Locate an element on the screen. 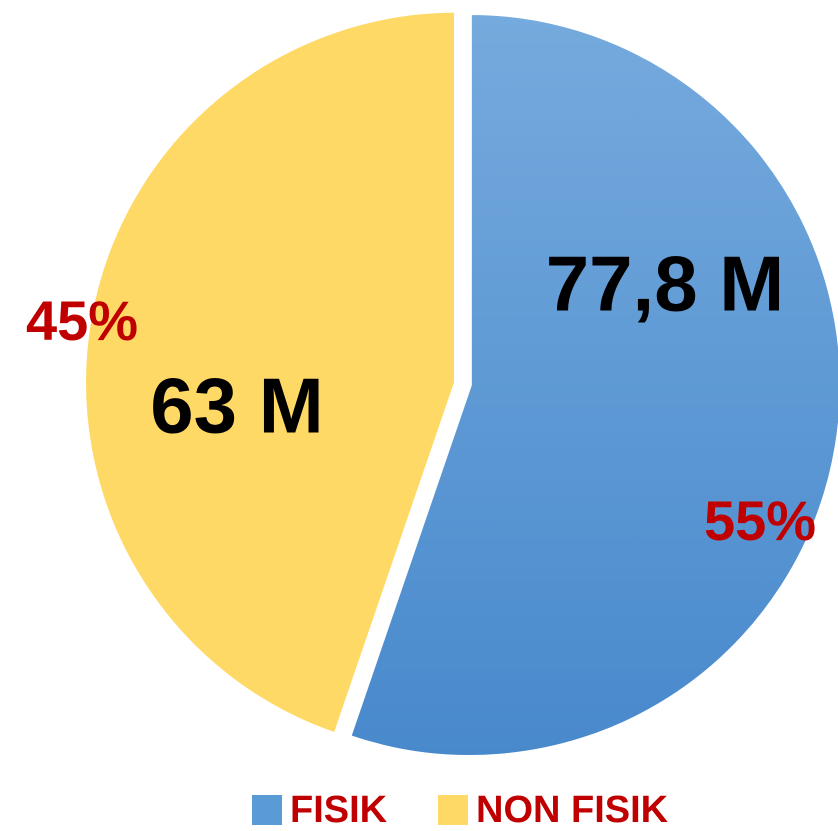  legend-label: FISIK is located at coordinates (339, 810).